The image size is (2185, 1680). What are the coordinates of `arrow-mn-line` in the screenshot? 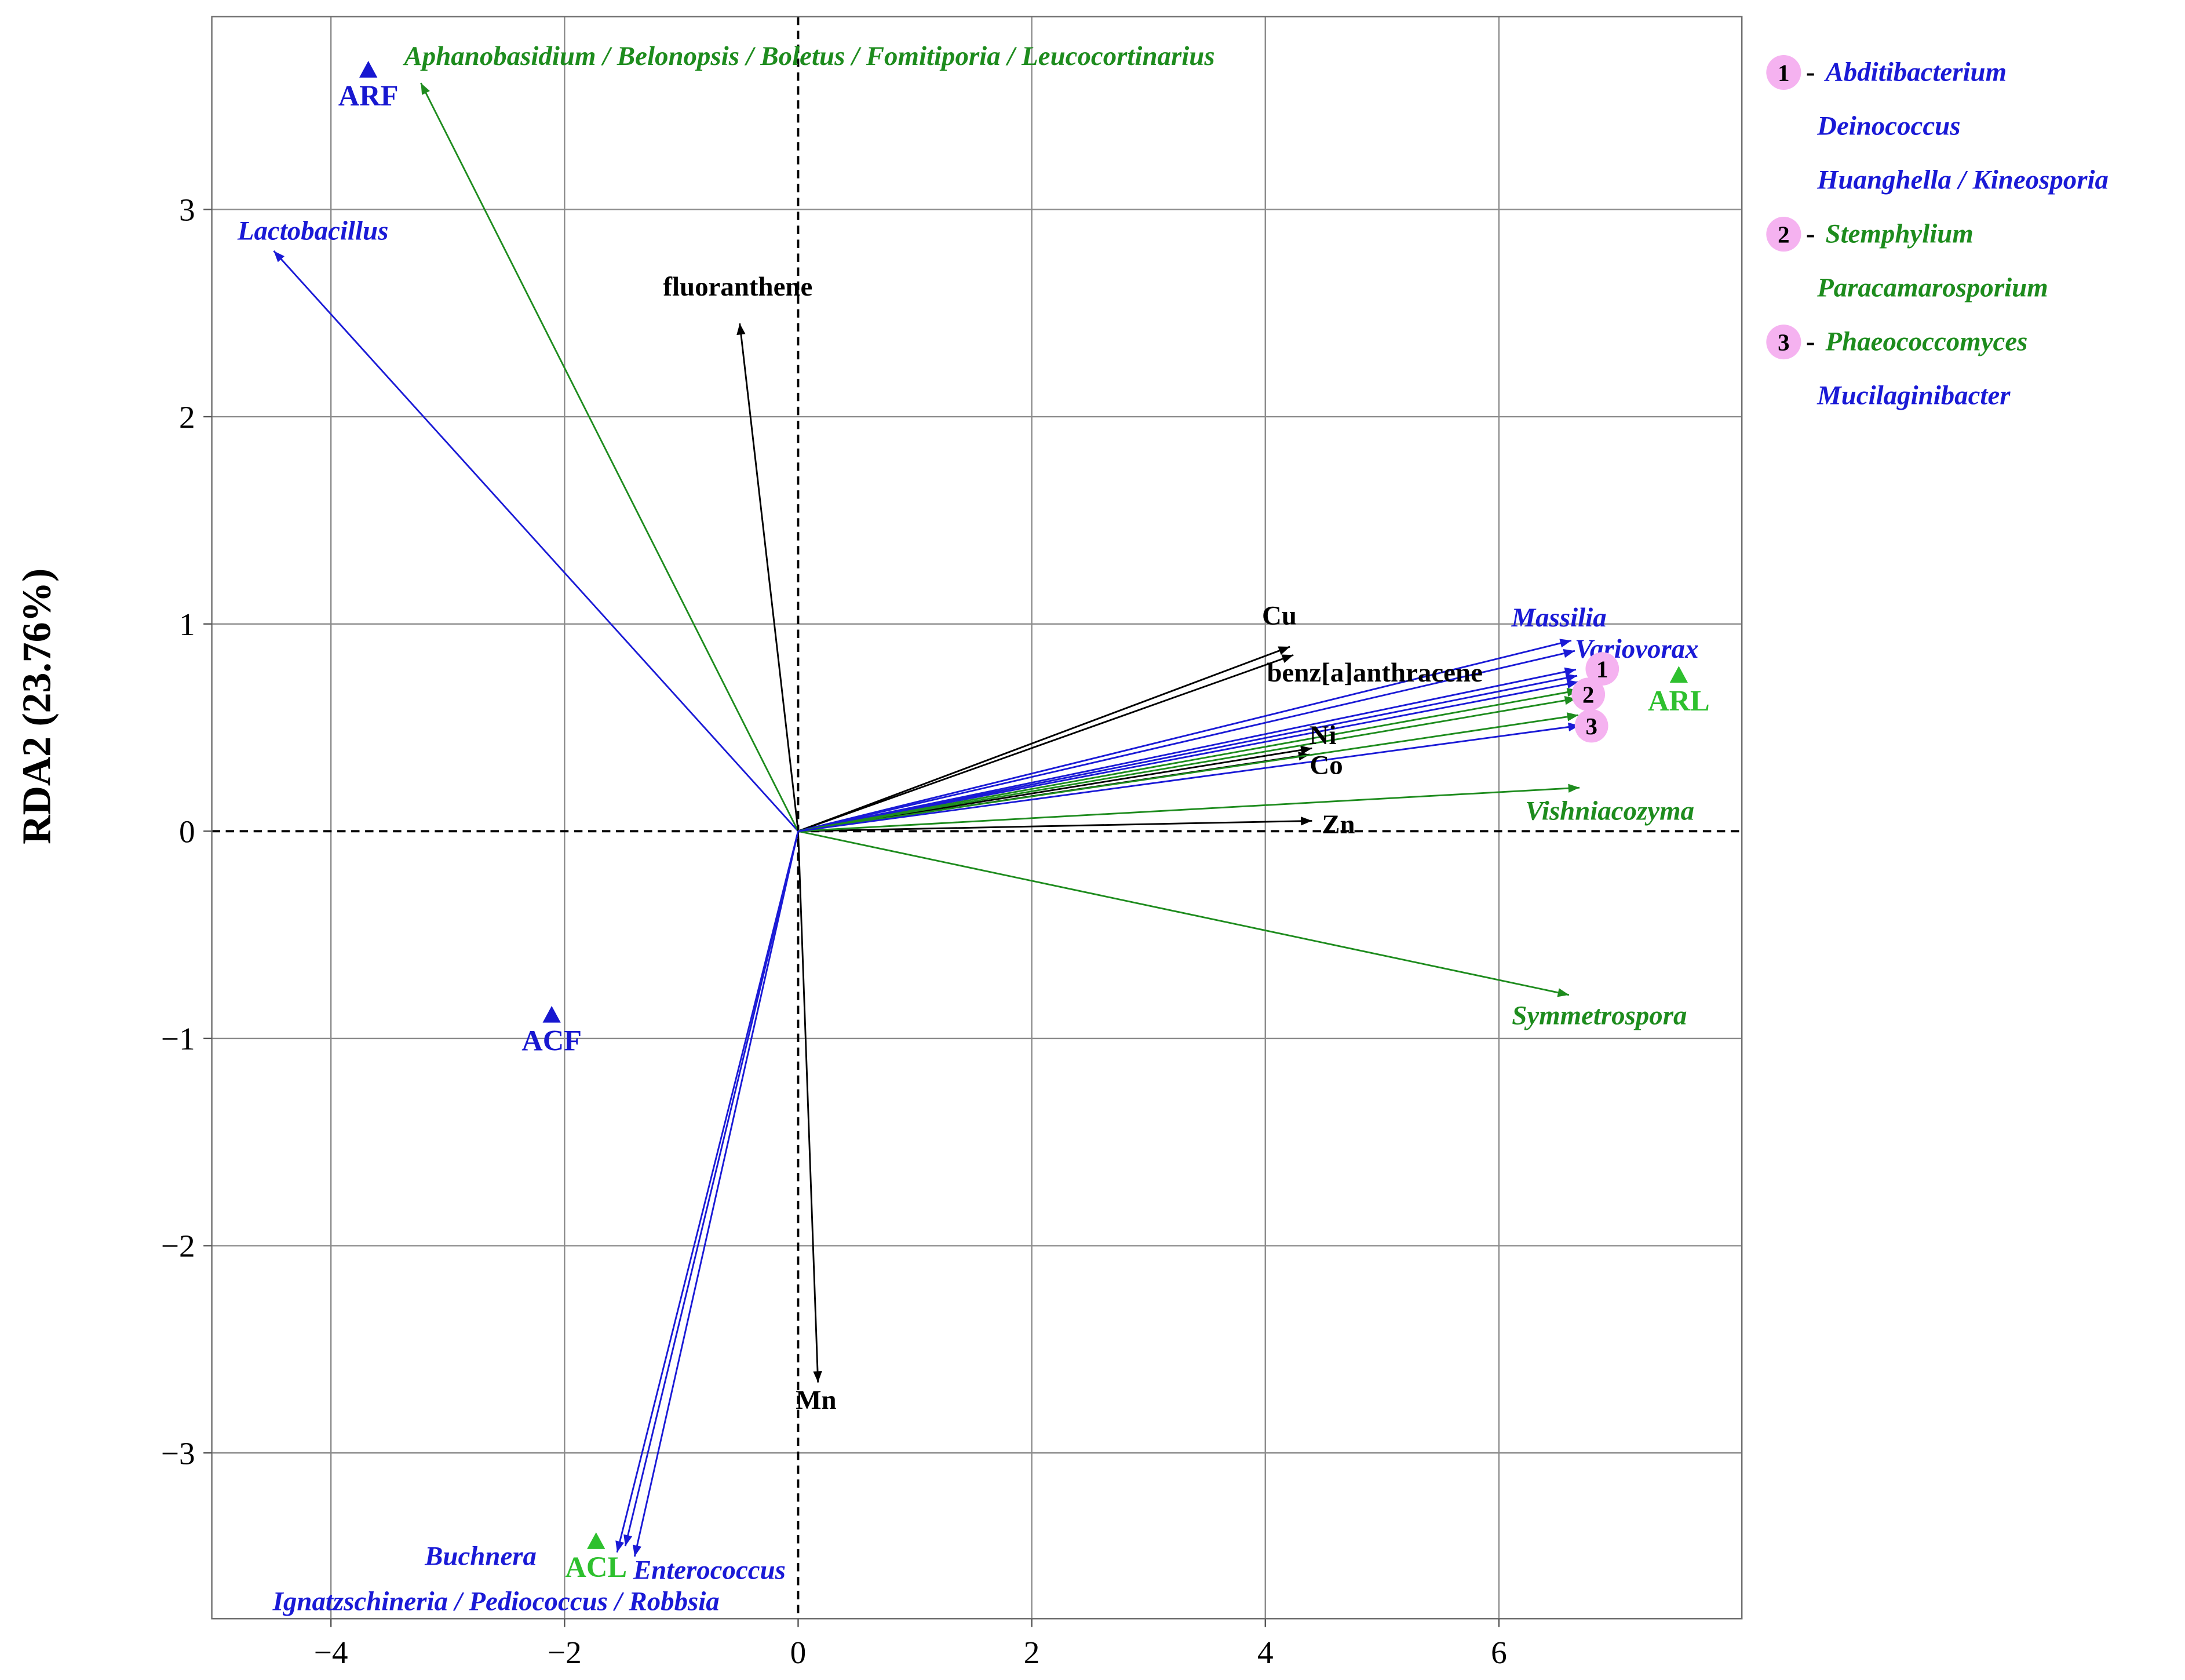 It's located at (808, 1107).